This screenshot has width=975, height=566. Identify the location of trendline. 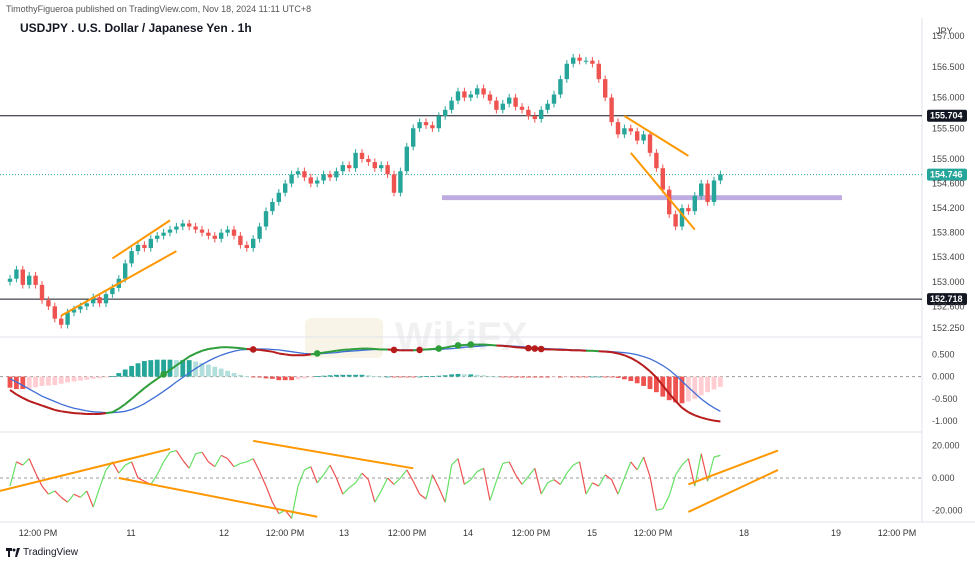
(141, 239).